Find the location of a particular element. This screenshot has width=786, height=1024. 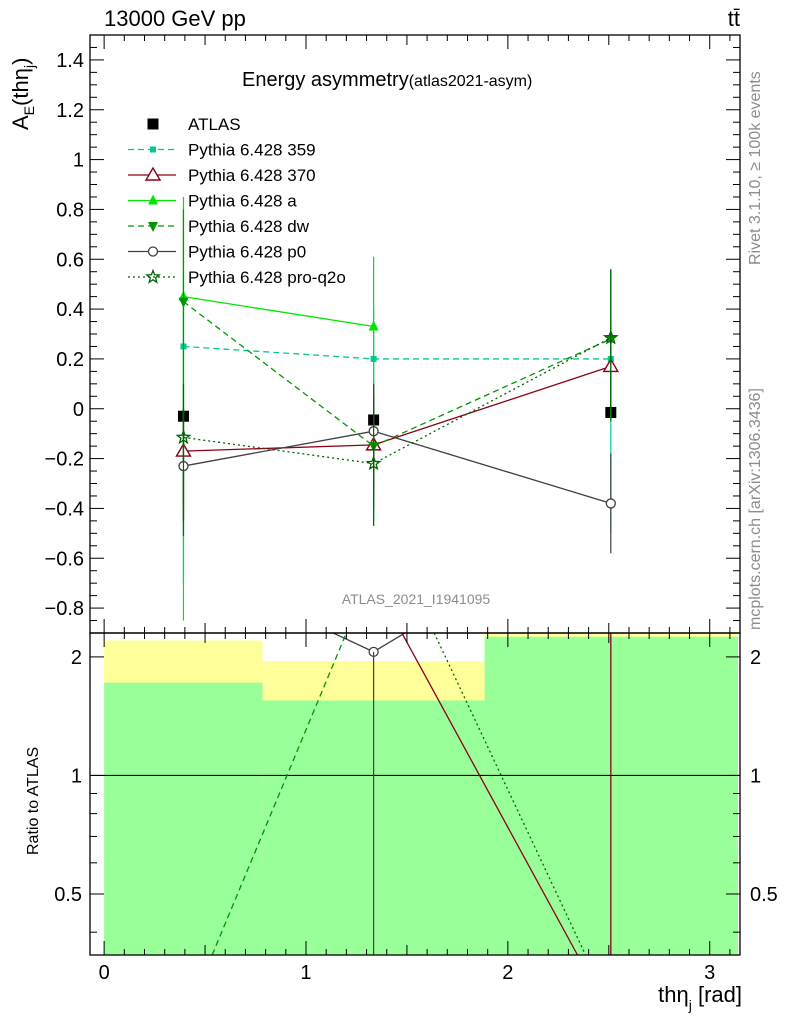

main-y-label-rest: (thη is located at coordinates (20, 87).